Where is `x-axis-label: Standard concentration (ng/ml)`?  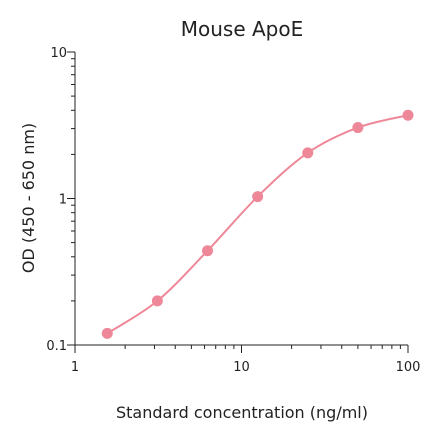 x-axis-label: Standard concentration (ng/ml) is located at coordinates (242, 412).